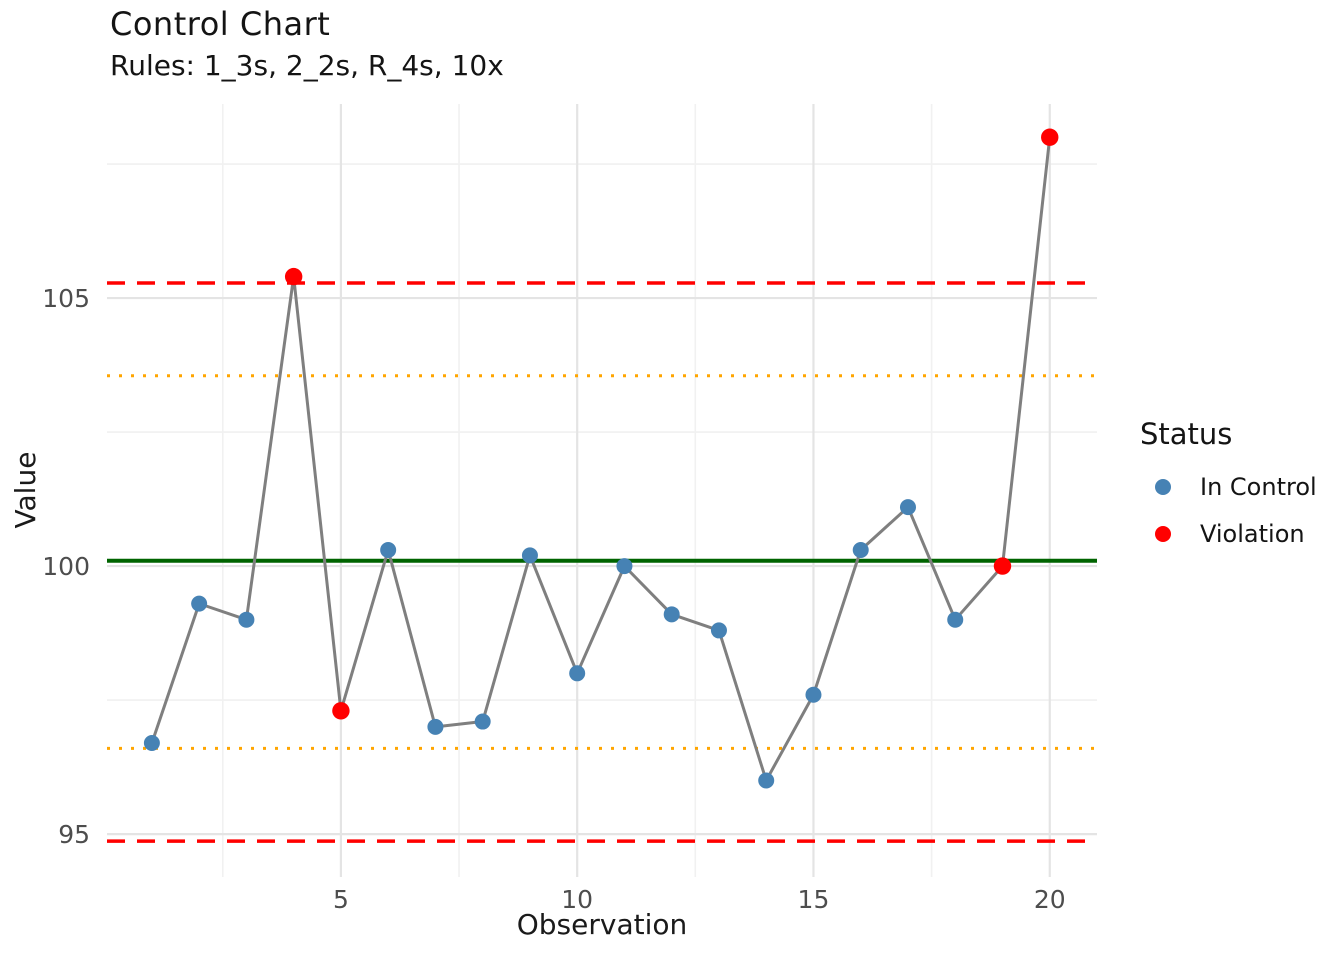 The height and width of the screenshot is (960, 1344). Describe the element at coordinates (718, 630) in the screenshot. I see `data-point-13-in_control` at that location.